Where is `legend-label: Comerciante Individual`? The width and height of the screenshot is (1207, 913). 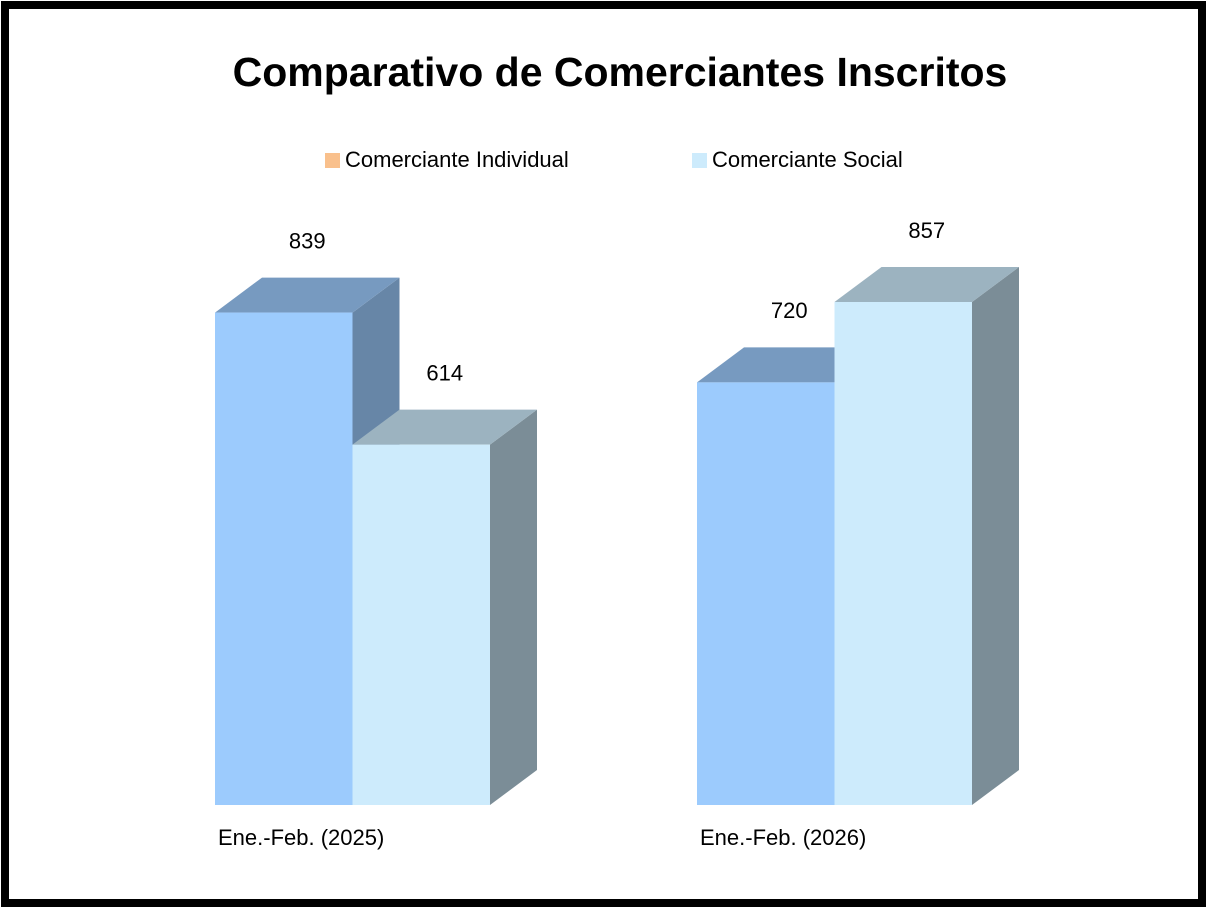 legend-label: Comerciante Individual is located at coordinates (457, 159).